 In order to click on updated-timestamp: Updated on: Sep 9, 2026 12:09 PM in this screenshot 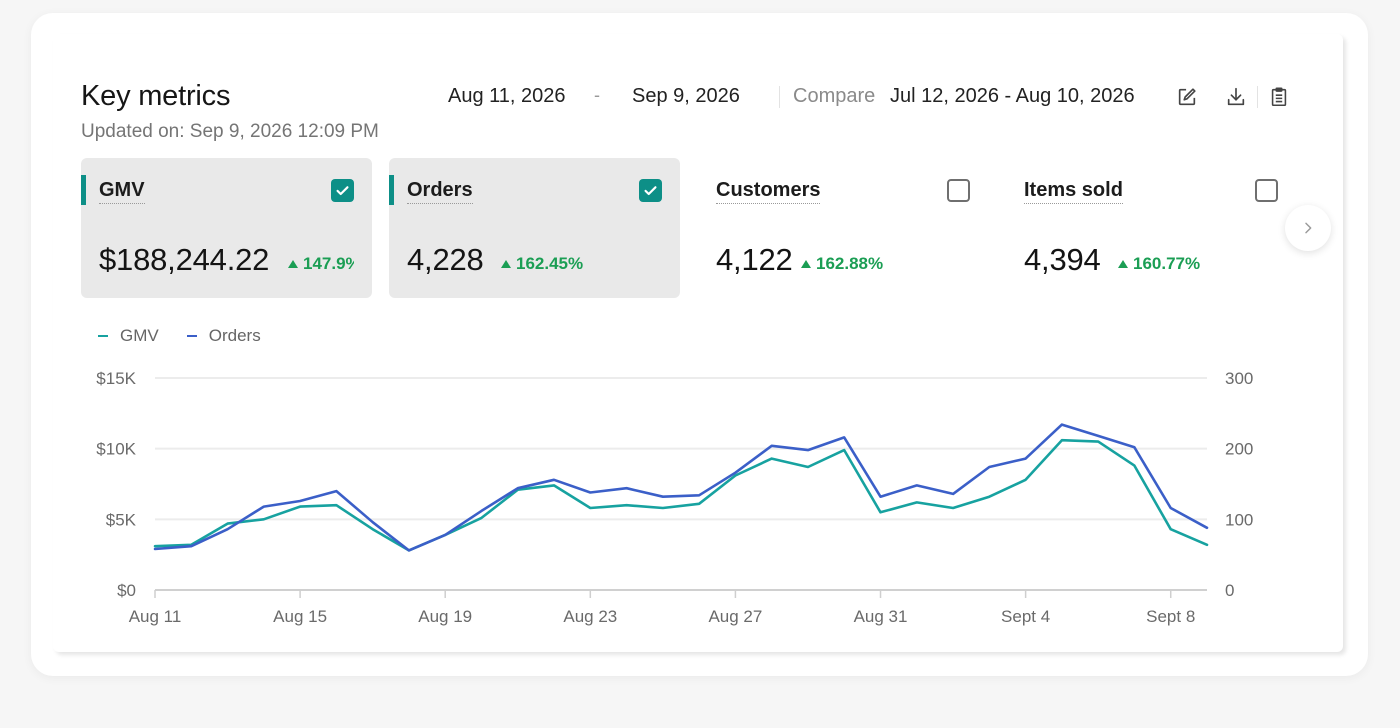, I will do `click(230, 131)`.